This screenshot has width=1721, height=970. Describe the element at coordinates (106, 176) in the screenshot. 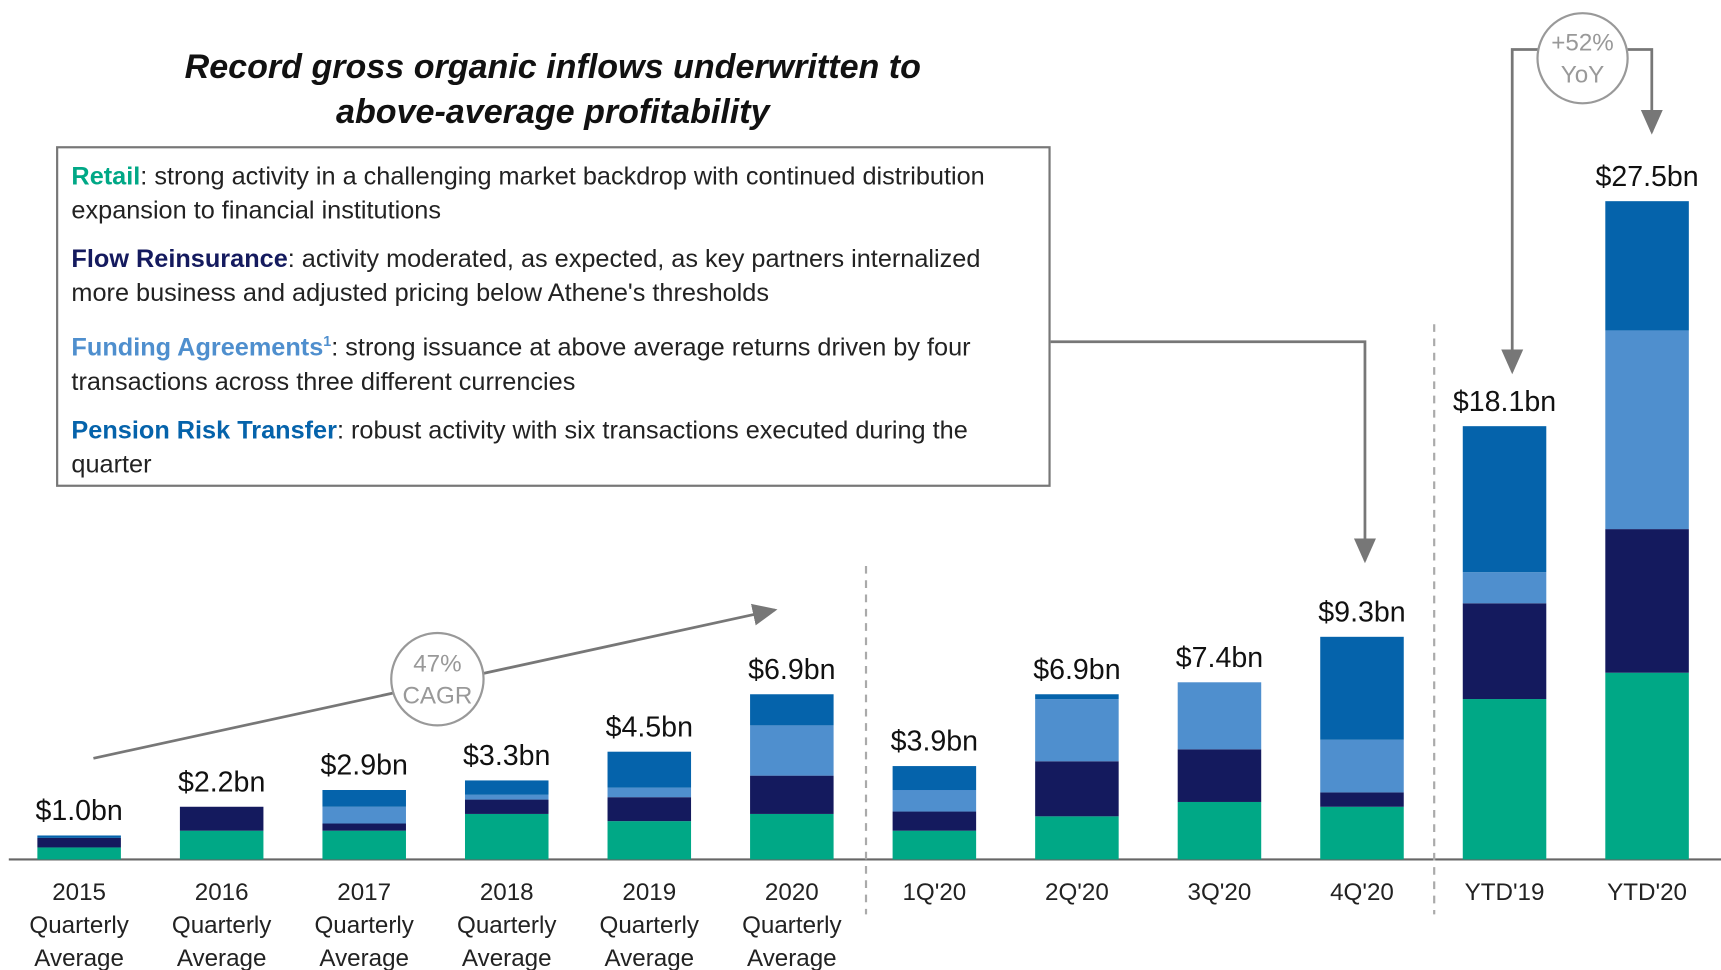

I see `series-name: Retail` at that location.